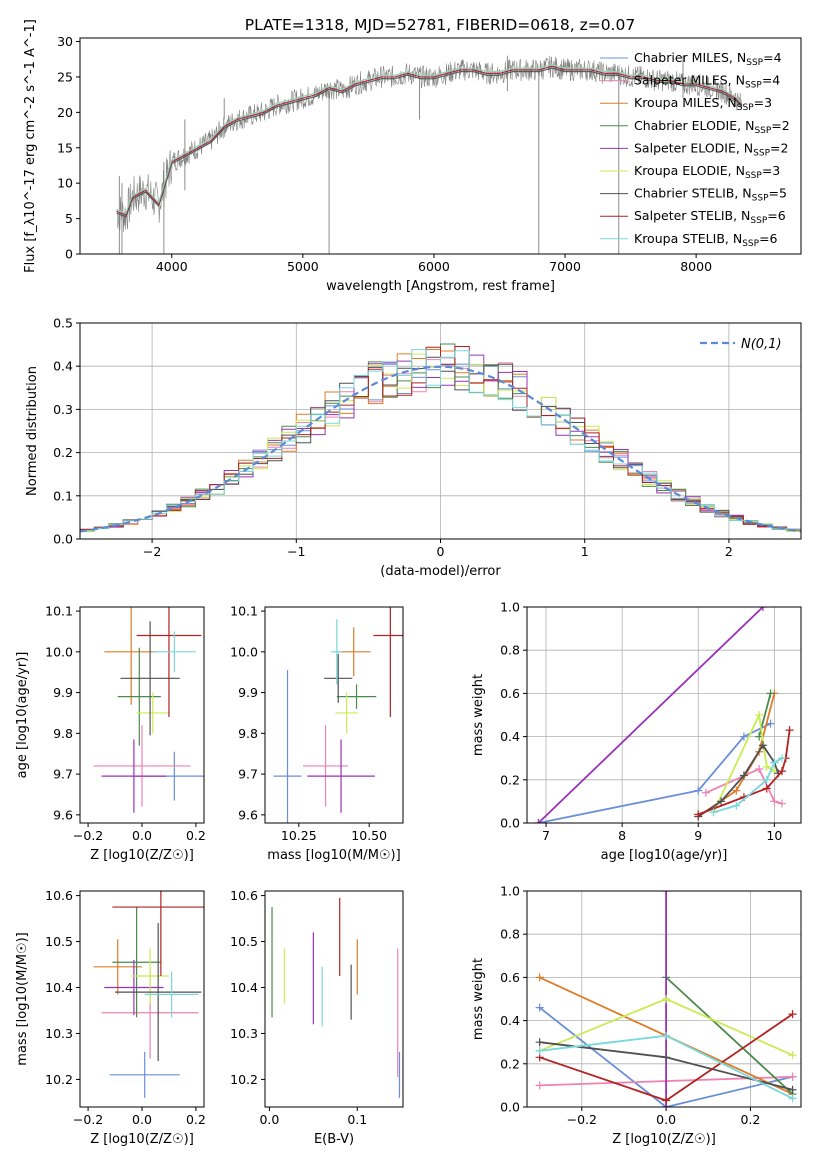  I want to click on observed-spectrum-line, so click(429, 144).